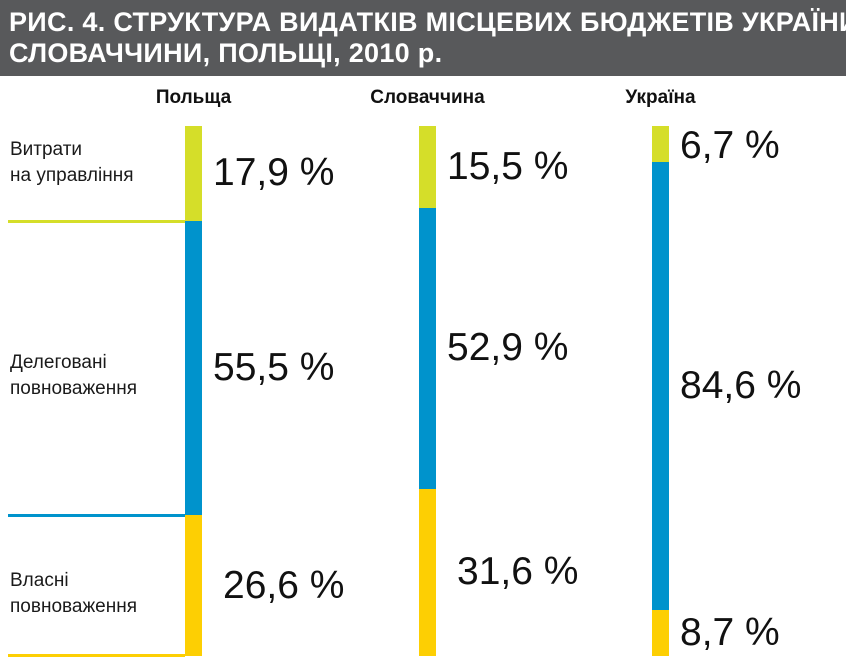  Describe the element at coordinates (660, 97) in the screenshot. I see `category-label-2: Україна` at that location.